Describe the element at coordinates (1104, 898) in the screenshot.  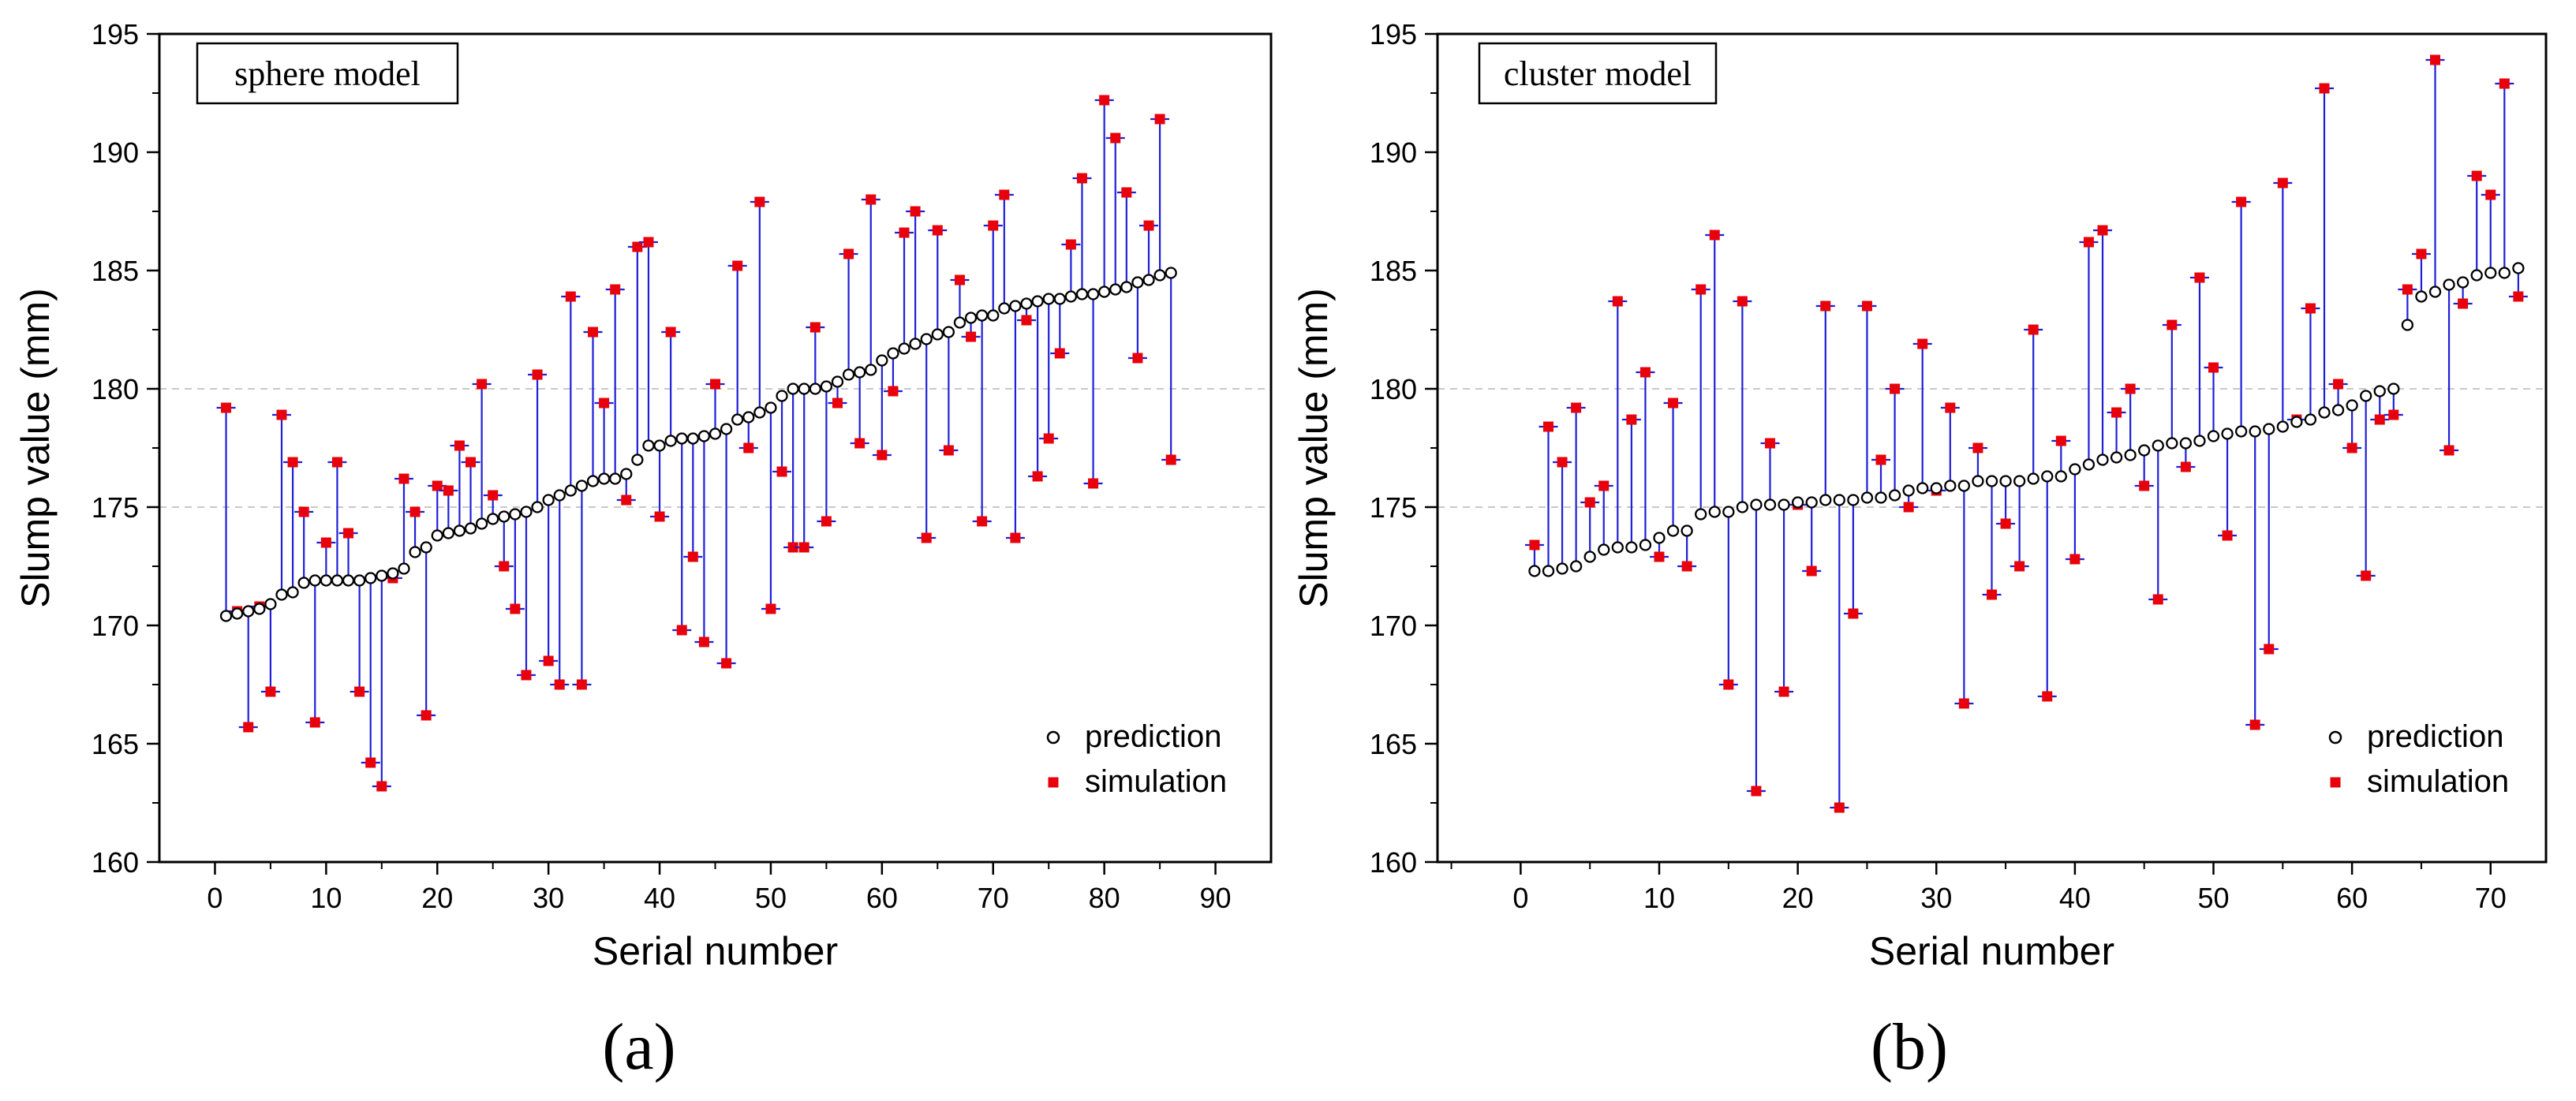
I see `x-tick-label: 80` at that location.